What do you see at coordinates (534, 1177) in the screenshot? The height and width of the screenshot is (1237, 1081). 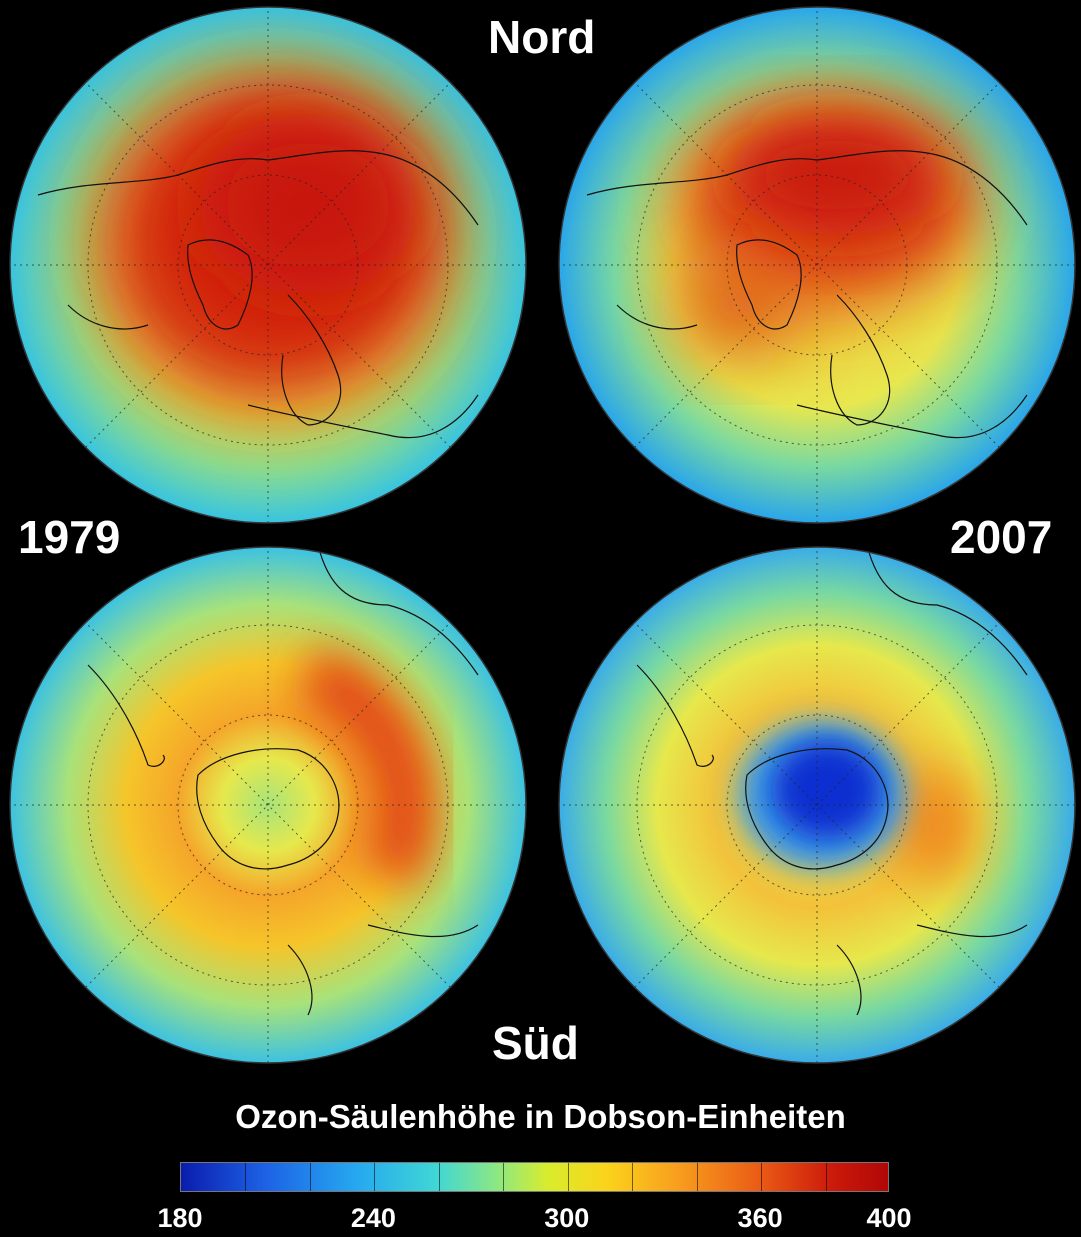 I see `colorbar` at bounding box center [534, 1177].